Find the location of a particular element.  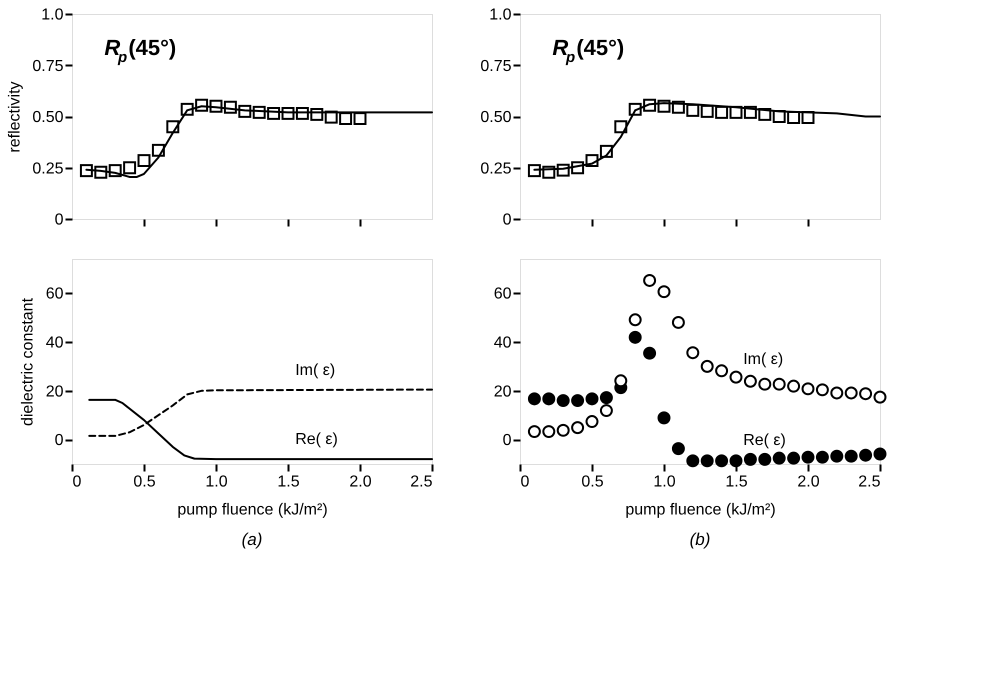

y-axis-title: reflectivity is located at coordinates (15, 117).